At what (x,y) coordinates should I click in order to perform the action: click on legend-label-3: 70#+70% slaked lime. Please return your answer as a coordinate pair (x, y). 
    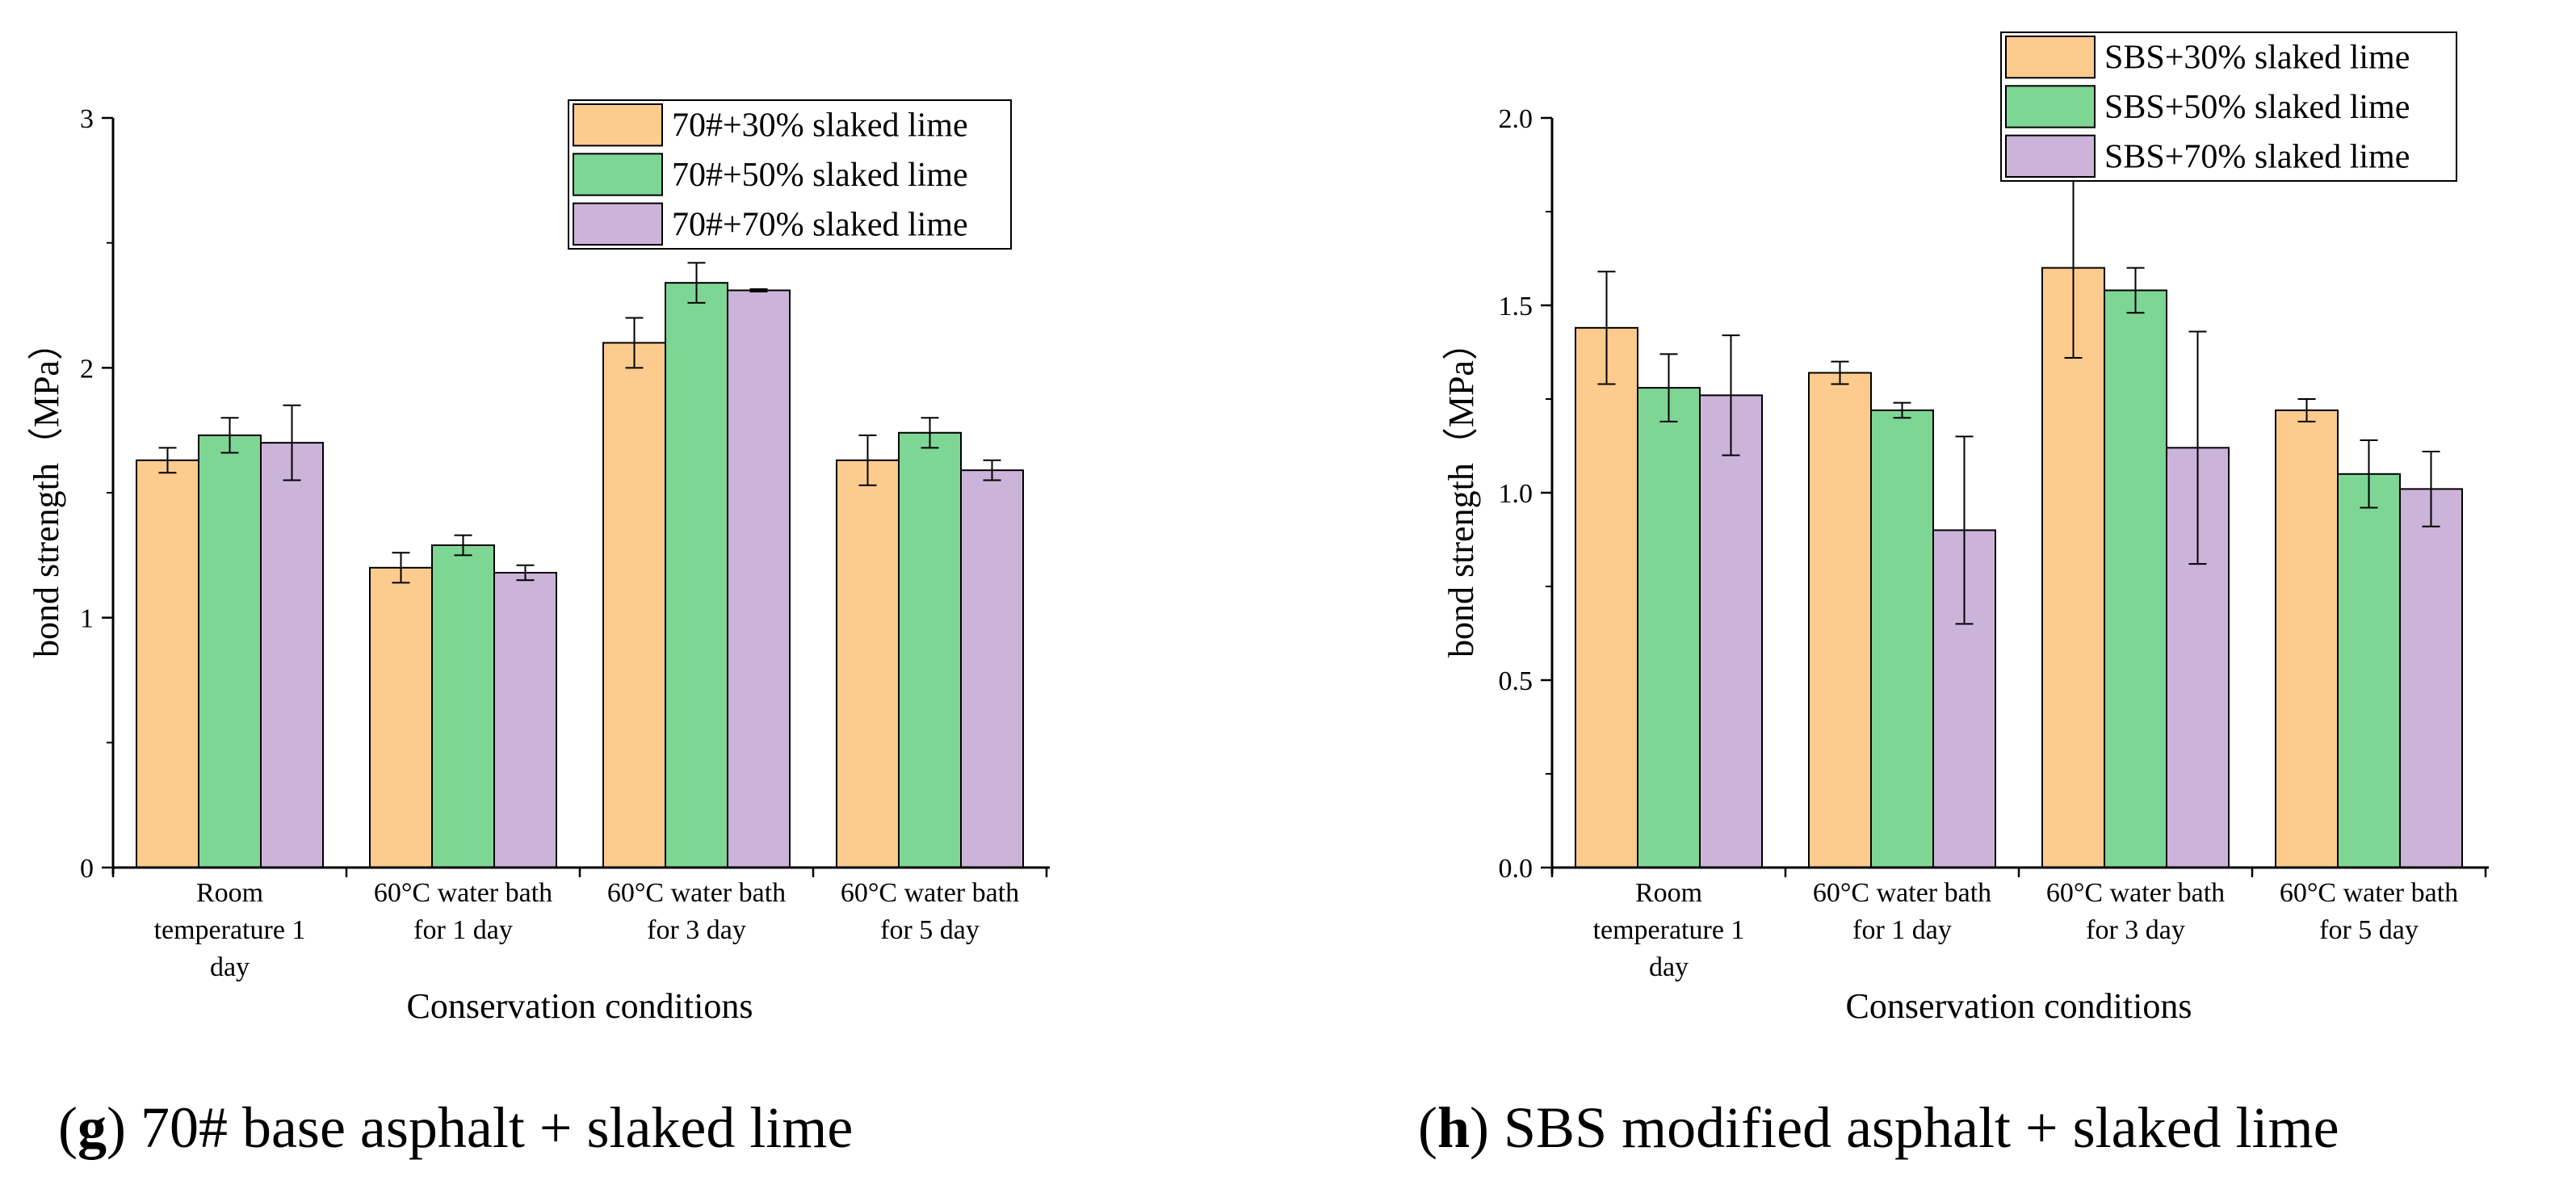
    Looking at the image, I should click on (820, 224).